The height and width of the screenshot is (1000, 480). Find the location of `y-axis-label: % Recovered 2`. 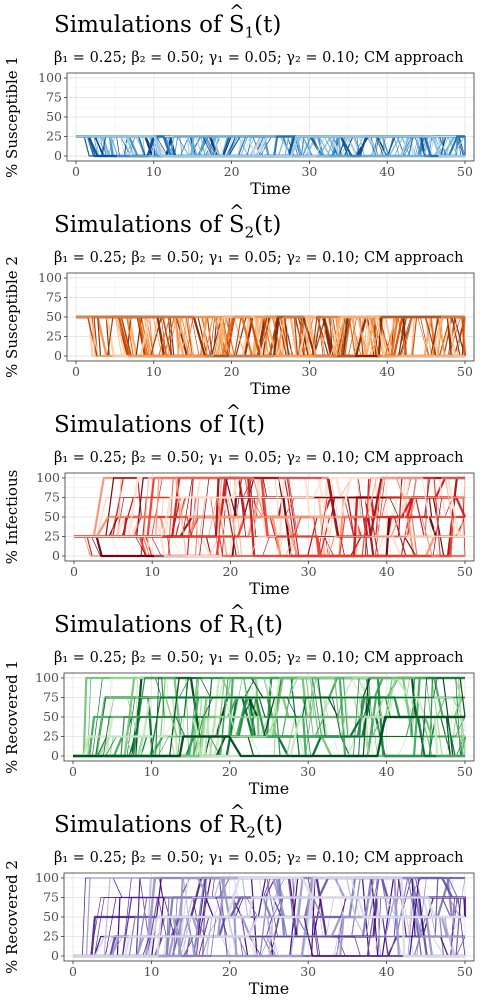

y-axis-label: % Recovered 2 is located at coordinates (12, 917).